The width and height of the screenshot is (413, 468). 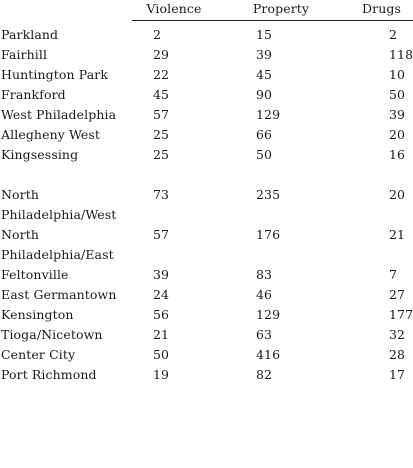 What do you see at coordinates (37, 314) in the screenshot?
I see `location-cell: Kensington` at bounding box center [37, 314].